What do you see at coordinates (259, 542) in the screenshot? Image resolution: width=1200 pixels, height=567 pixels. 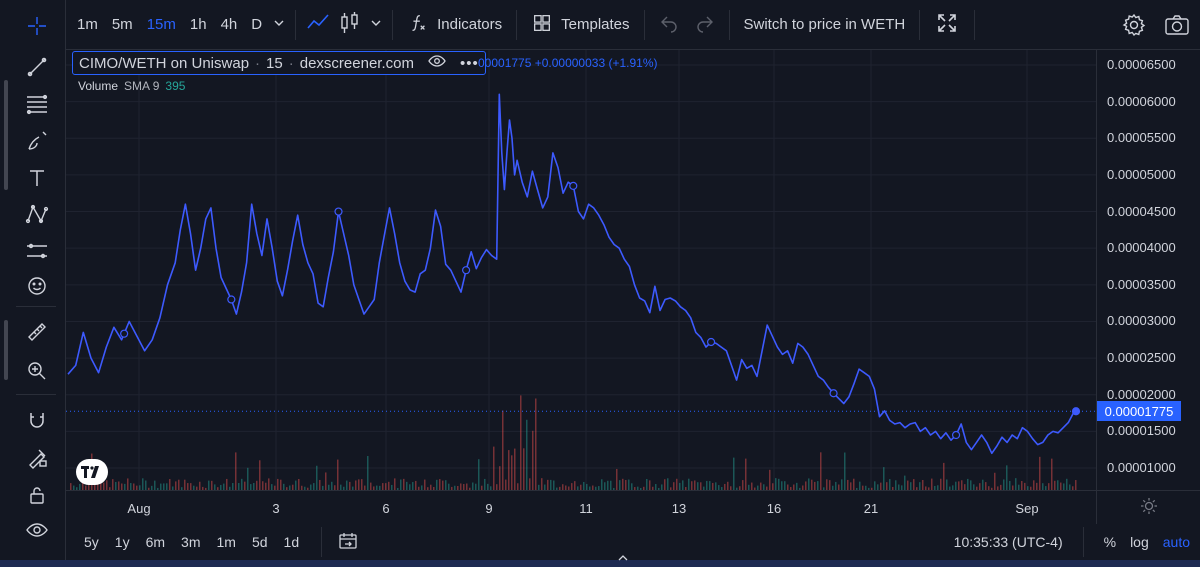 I see `range-5d: 5d` at bounding box center [259, 542].